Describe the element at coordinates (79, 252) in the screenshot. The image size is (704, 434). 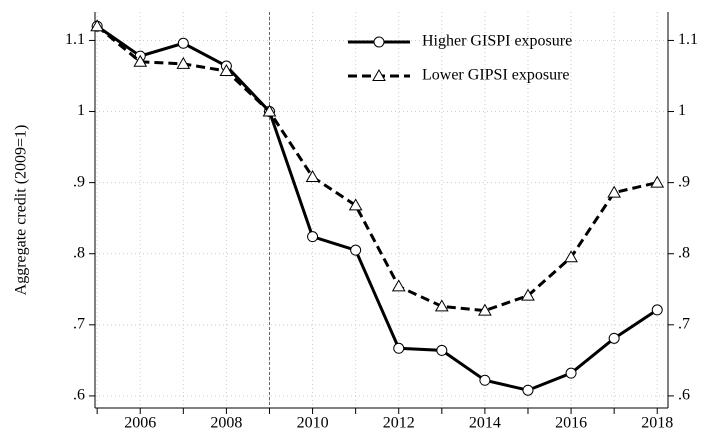
I see `y-tick-label: .8` at that location.